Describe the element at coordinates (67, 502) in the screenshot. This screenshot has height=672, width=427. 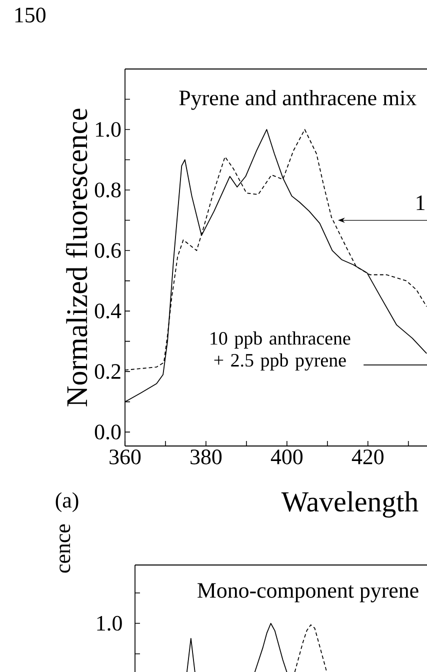
I see `text: (a)` at that location.